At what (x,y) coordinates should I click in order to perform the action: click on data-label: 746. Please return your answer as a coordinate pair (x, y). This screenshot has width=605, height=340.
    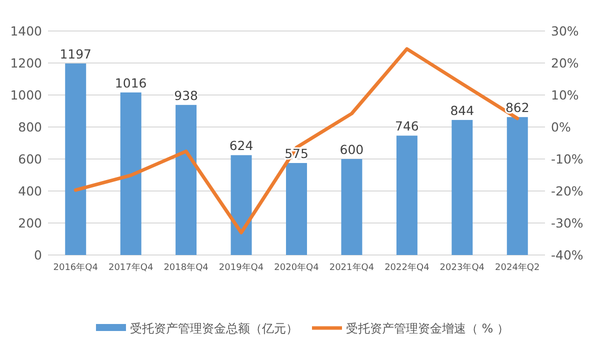
    Looking at the image, I should click on (407, 126).